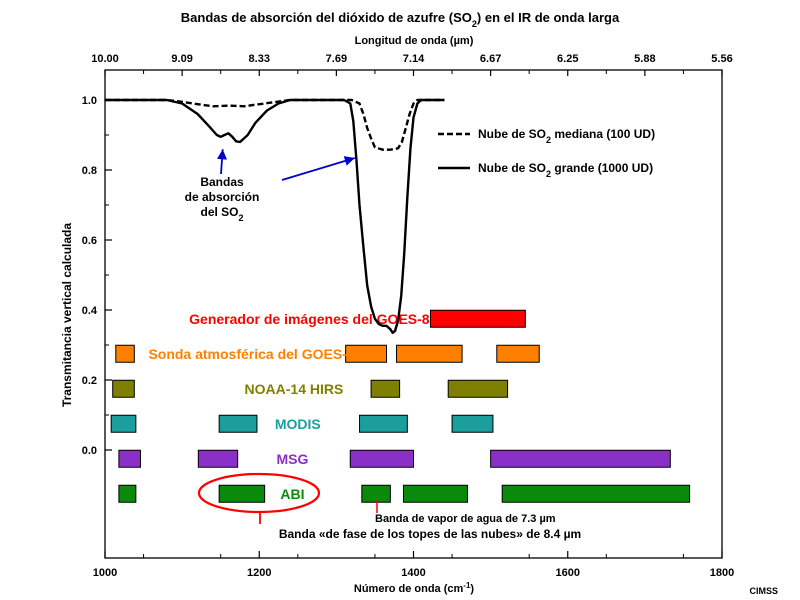 The width and height of the screenshot is (800, 600). I want to click on instrument-label: MSG, so click(292, 459).